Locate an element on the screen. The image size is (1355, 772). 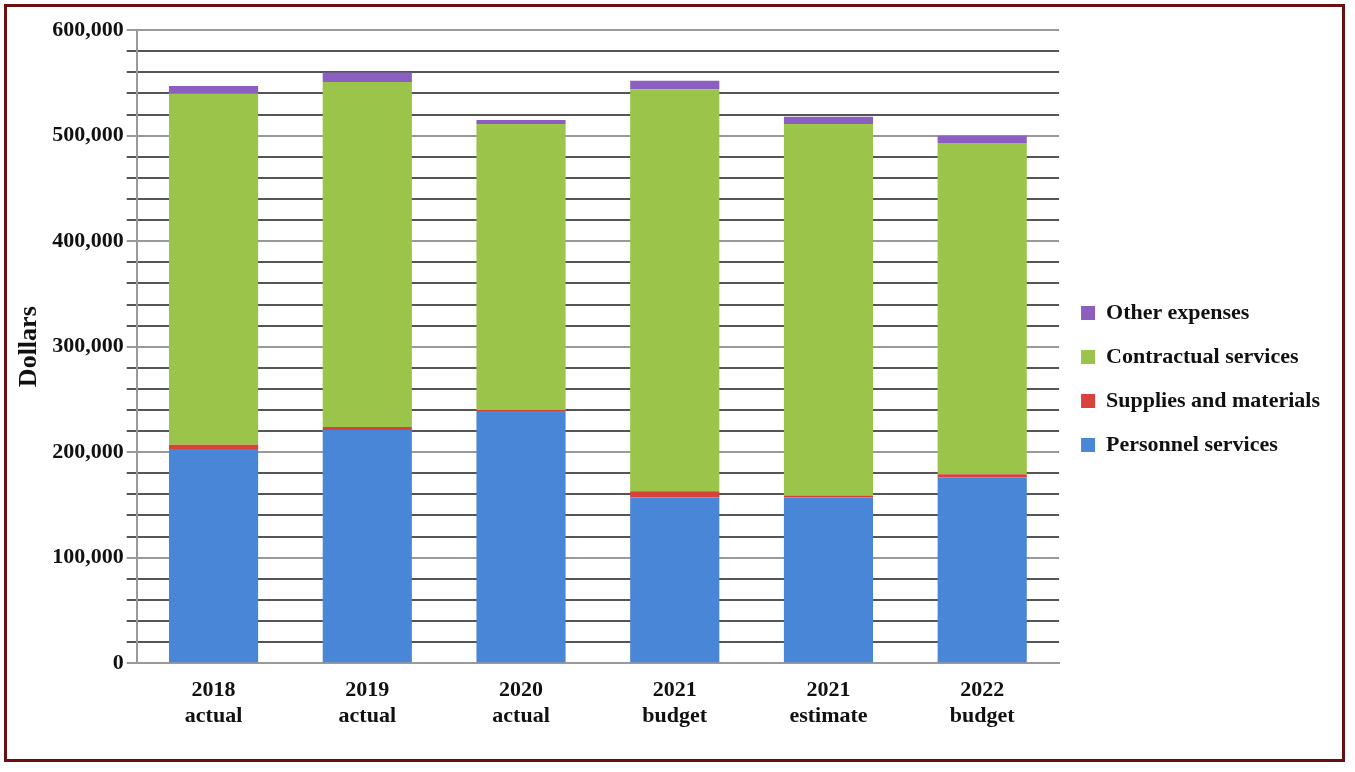
x-tick-label: 2018 actual is located at coordinates (213, 702).